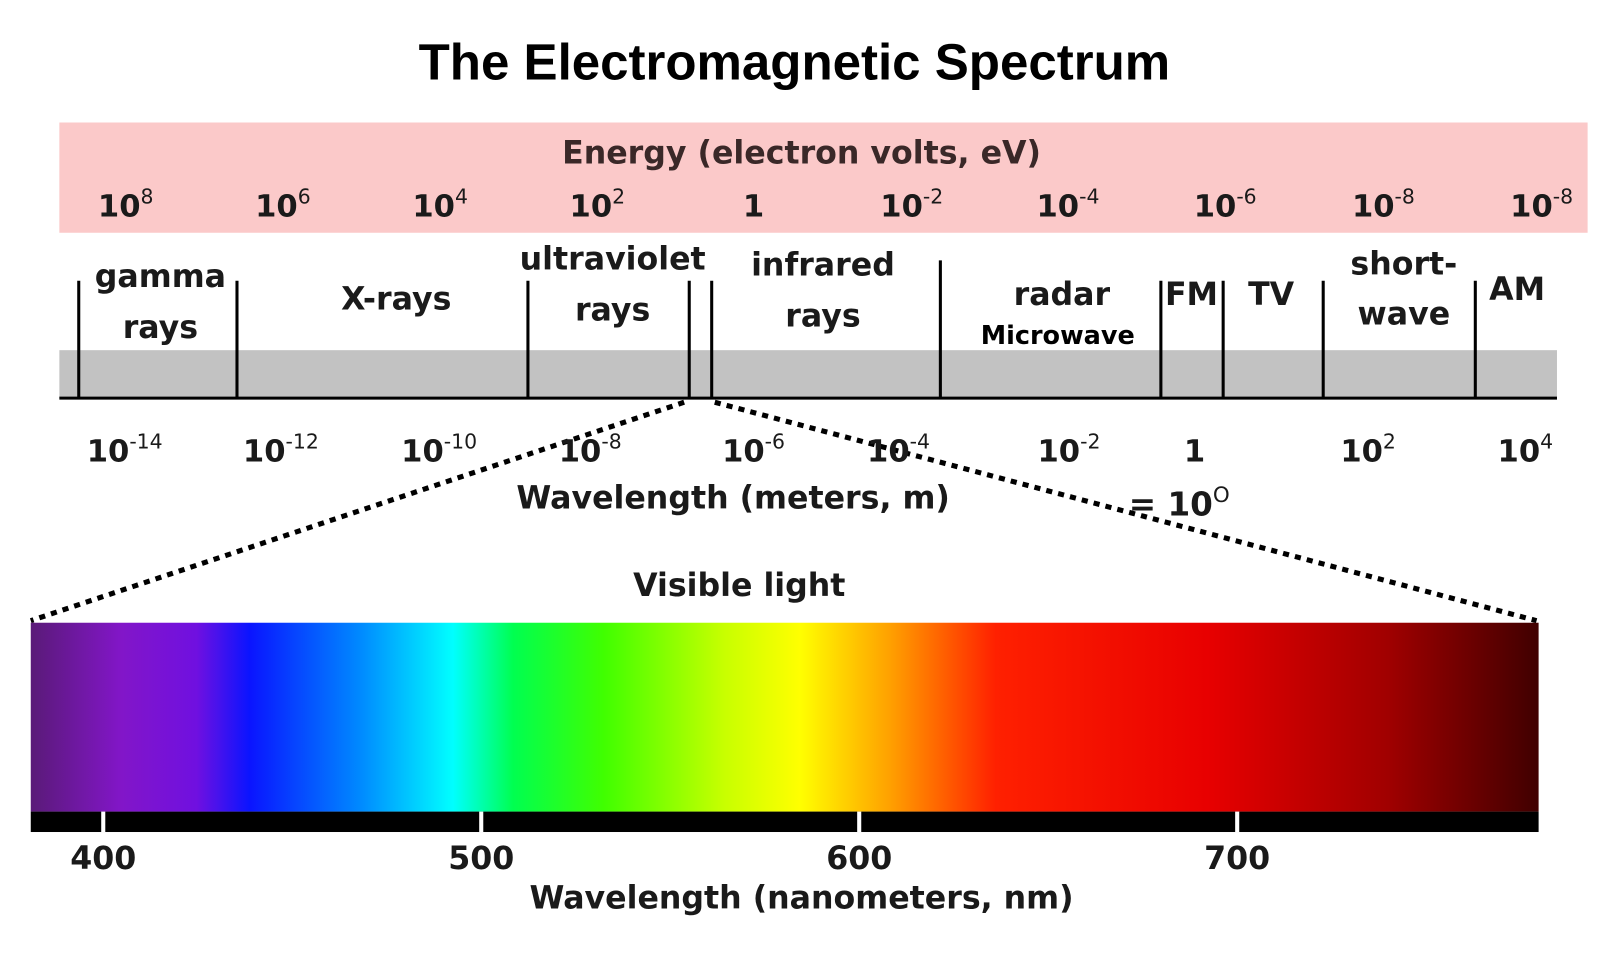 The image size is (1600, 978). Describe the element at coordinates (1237, 859) in the screenshot. I see `nm-tick-label: 700` at that location.